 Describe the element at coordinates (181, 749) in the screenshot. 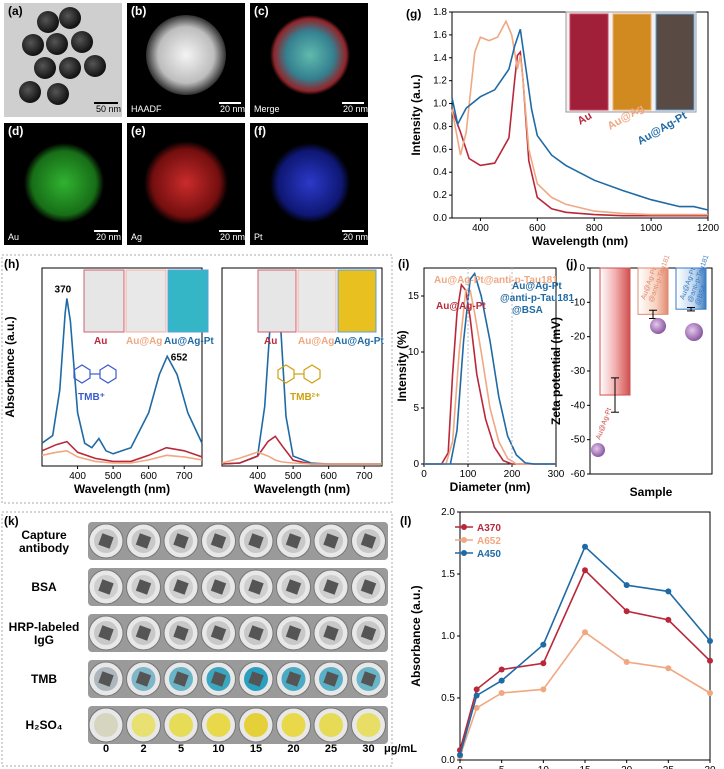

I see `plate-concentration-label: 5` at that location.